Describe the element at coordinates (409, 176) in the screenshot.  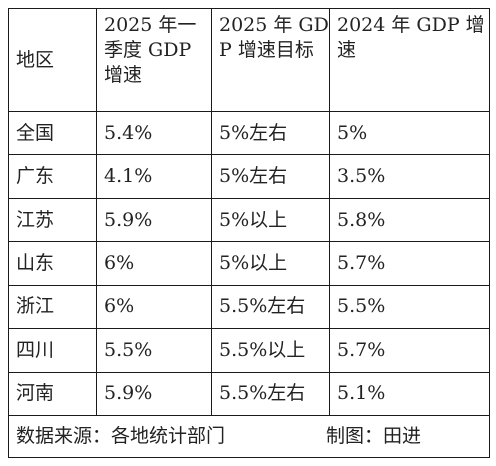
I see `cell-2024-growth: 3.5%` at that location.